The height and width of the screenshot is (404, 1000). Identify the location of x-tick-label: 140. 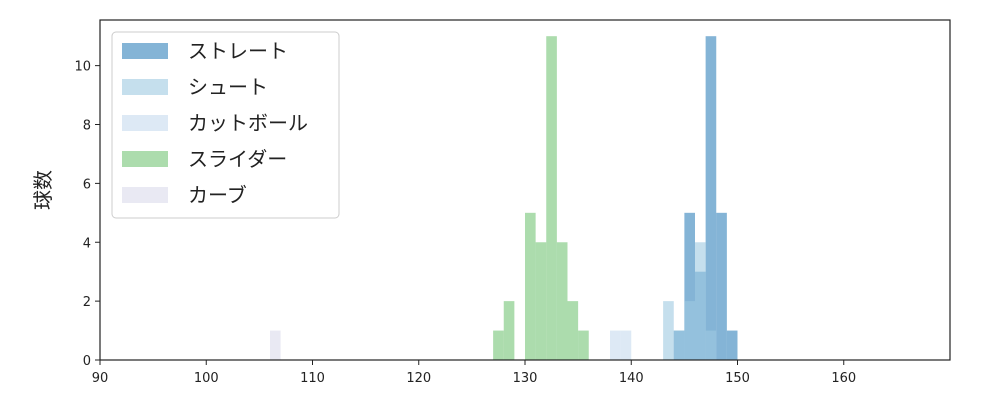
(631, 378).